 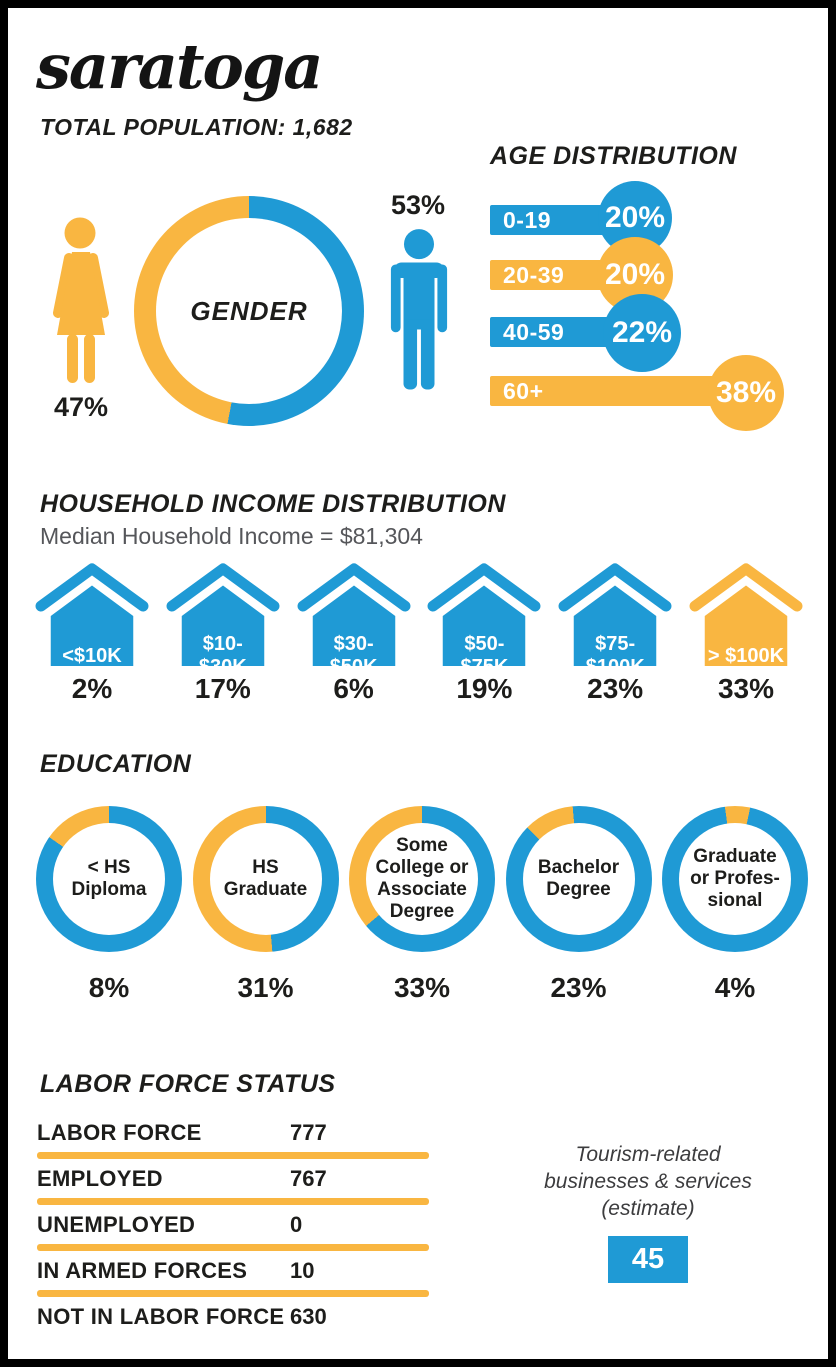 I want to click on labor-row: UNEMPLOYED 0, so click(x=233, y=1224).